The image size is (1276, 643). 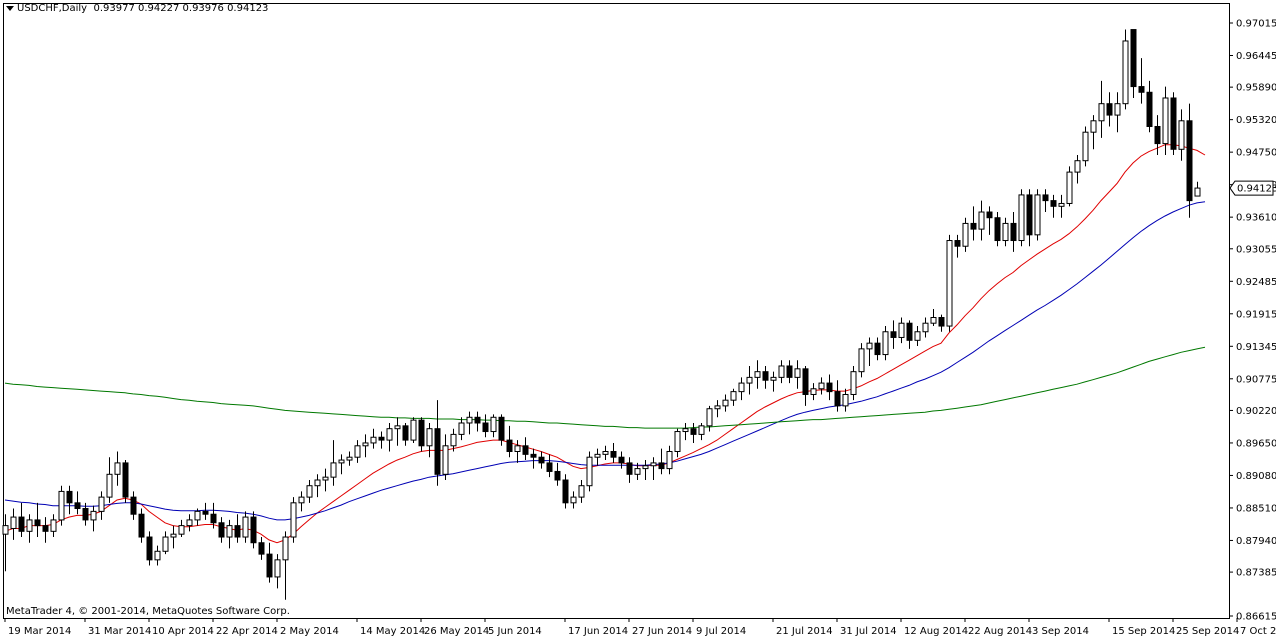 I want to click on x-tick-label: 17 Jun 2014, so click(x=598, y=631).